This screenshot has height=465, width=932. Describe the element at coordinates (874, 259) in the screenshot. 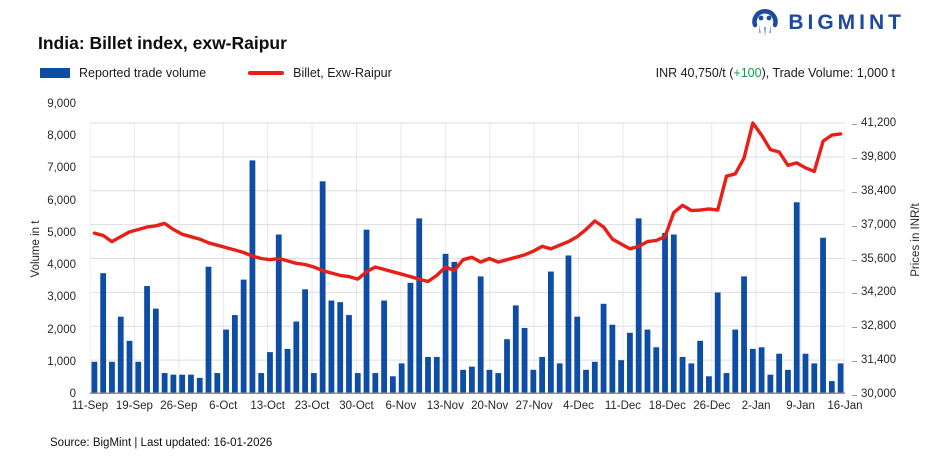

I see `y-tick-label-right: 35,600` at that location.